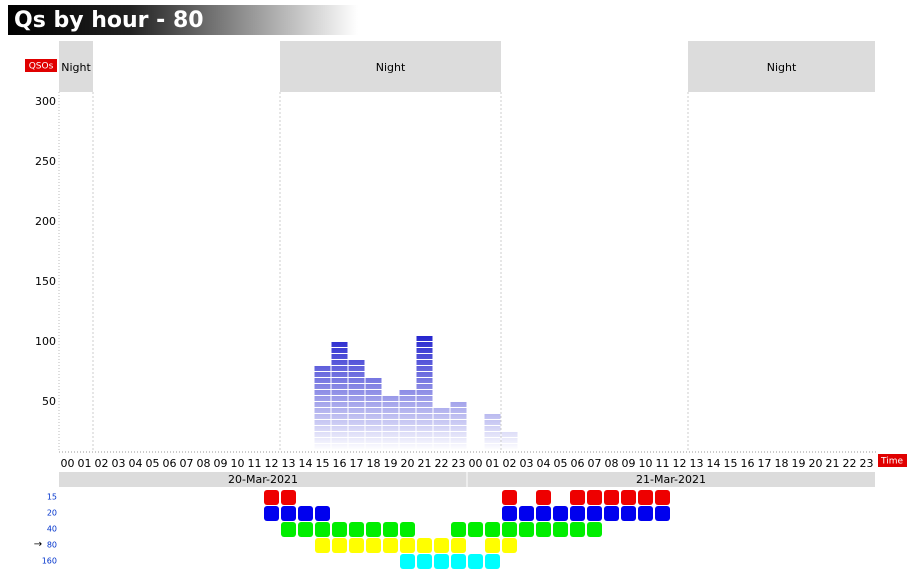  I want to click on day-label: 20-Mar-2021, so click(263, 479).